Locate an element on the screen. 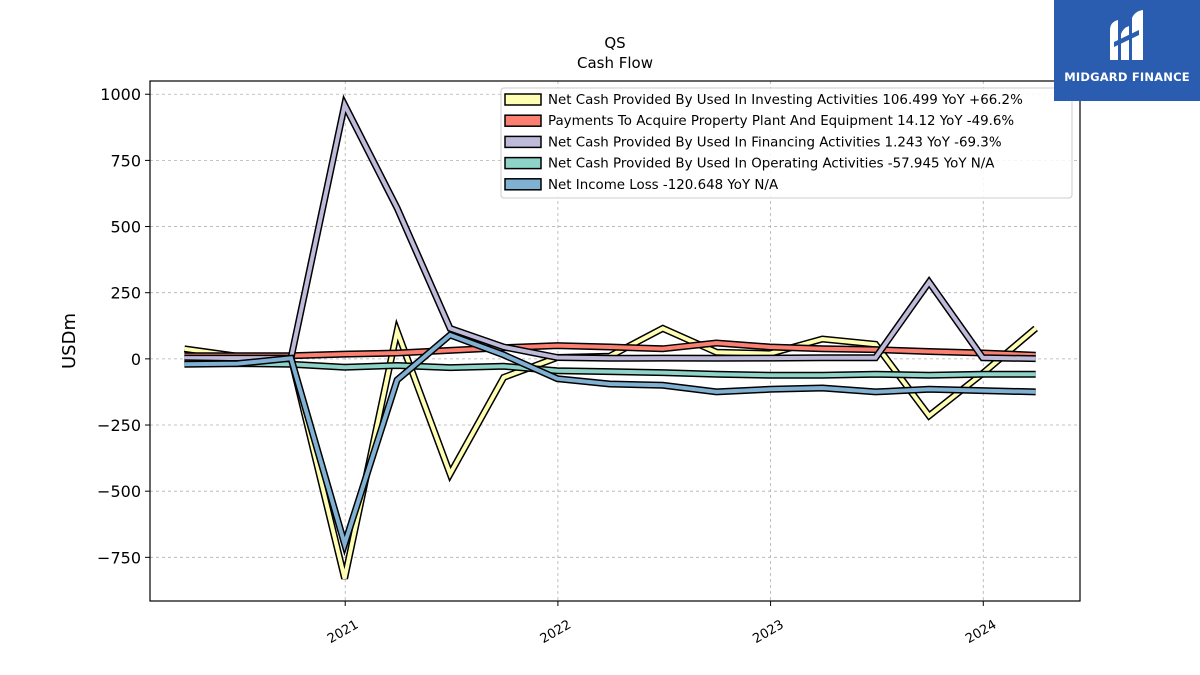  y-tick-label: 750 is located at coordinates (125, 160).